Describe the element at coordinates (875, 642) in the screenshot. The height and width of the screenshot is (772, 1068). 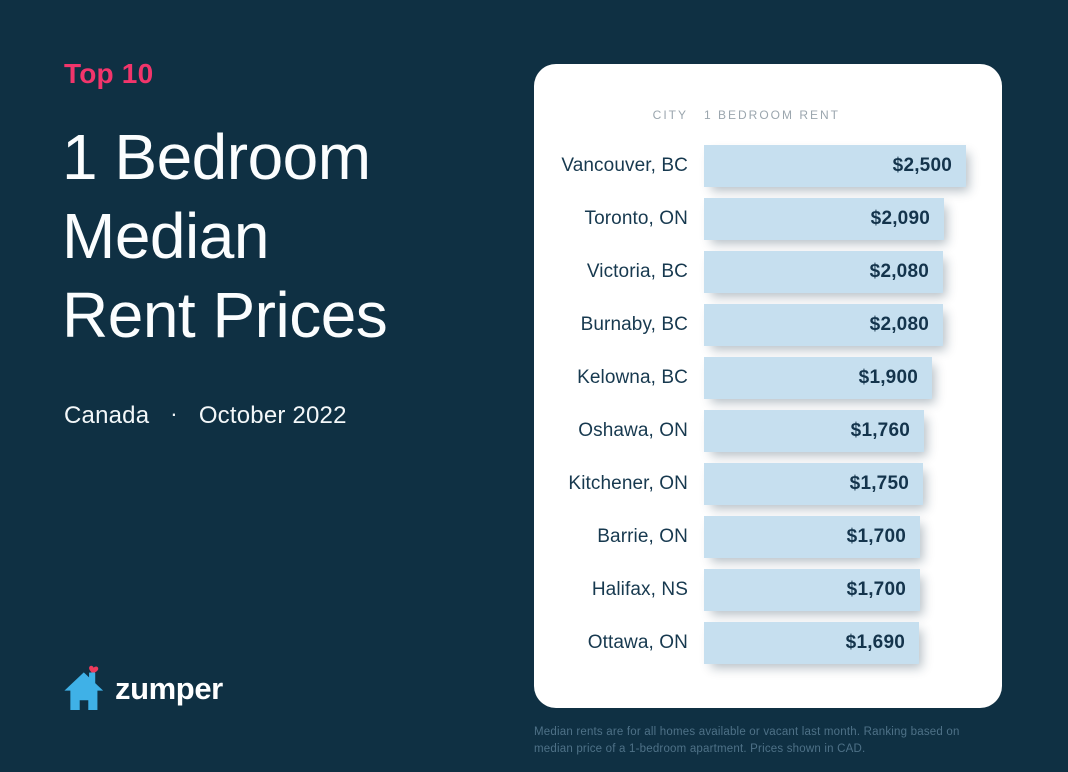
I see `rent-value: $1,690` at that location.